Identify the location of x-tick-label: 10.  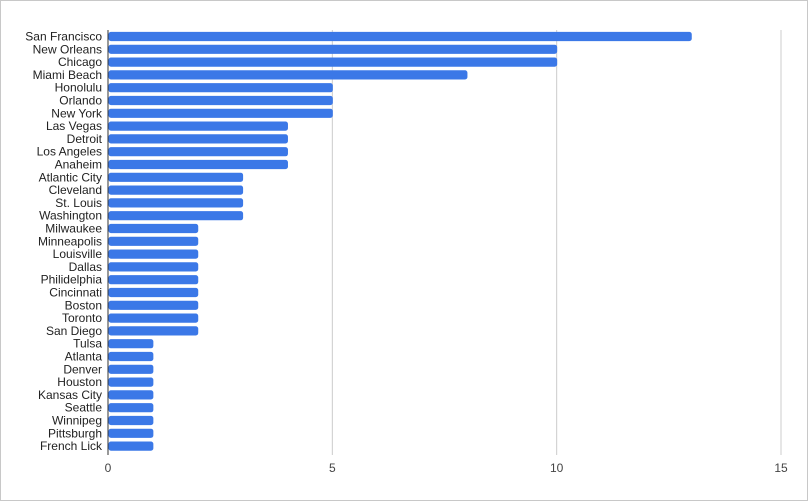
(557, 468).